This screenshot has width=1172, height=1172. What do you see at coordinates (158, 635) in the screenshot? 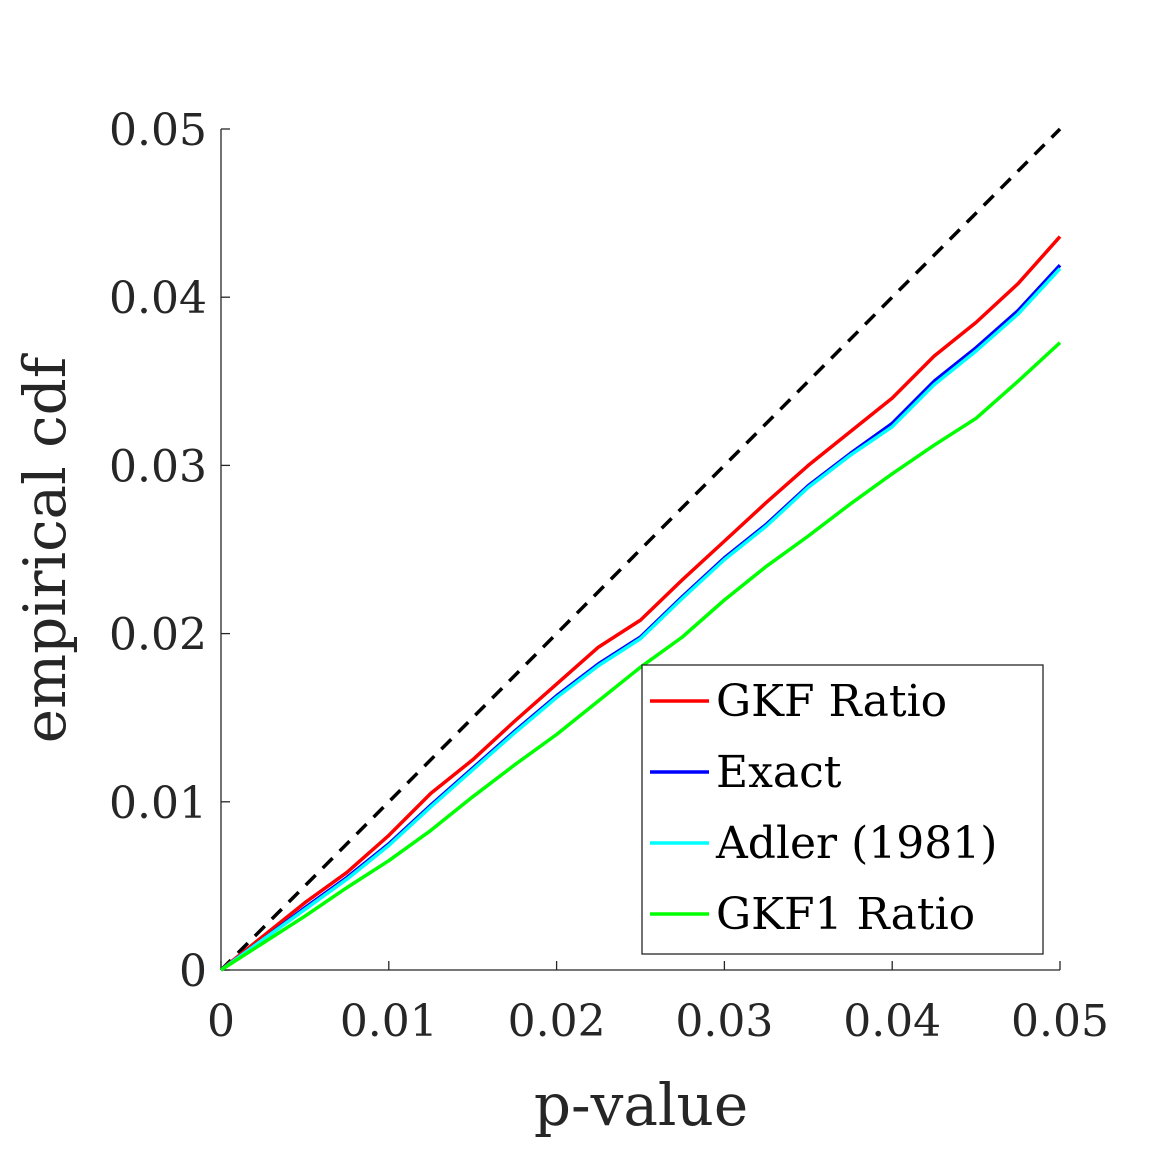
I see `y-tick-label: 0.02` at bounding box center [158, 635].